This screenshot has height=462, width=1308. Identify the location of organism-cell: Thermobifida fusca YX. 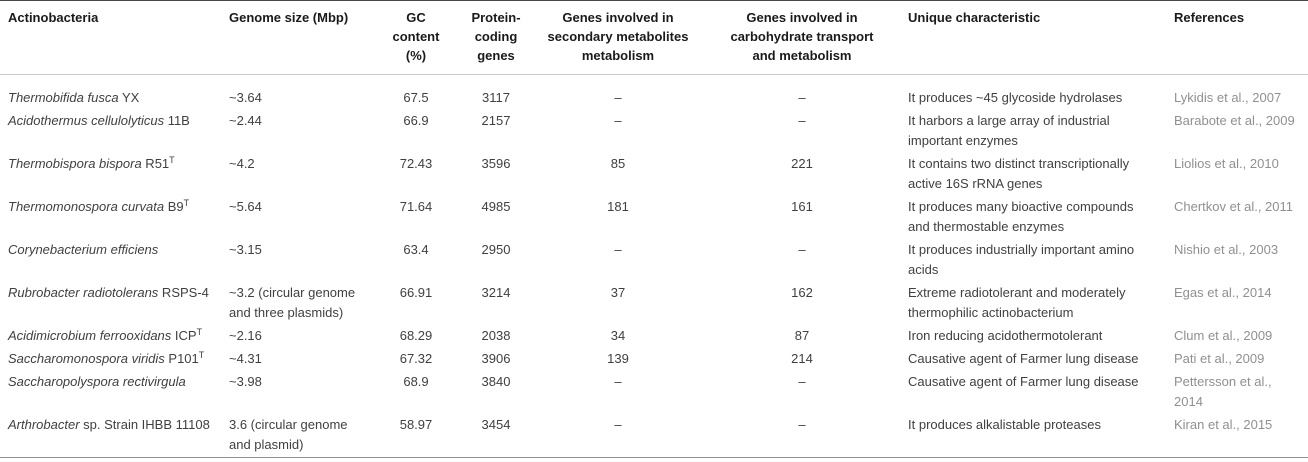
(114, 93).